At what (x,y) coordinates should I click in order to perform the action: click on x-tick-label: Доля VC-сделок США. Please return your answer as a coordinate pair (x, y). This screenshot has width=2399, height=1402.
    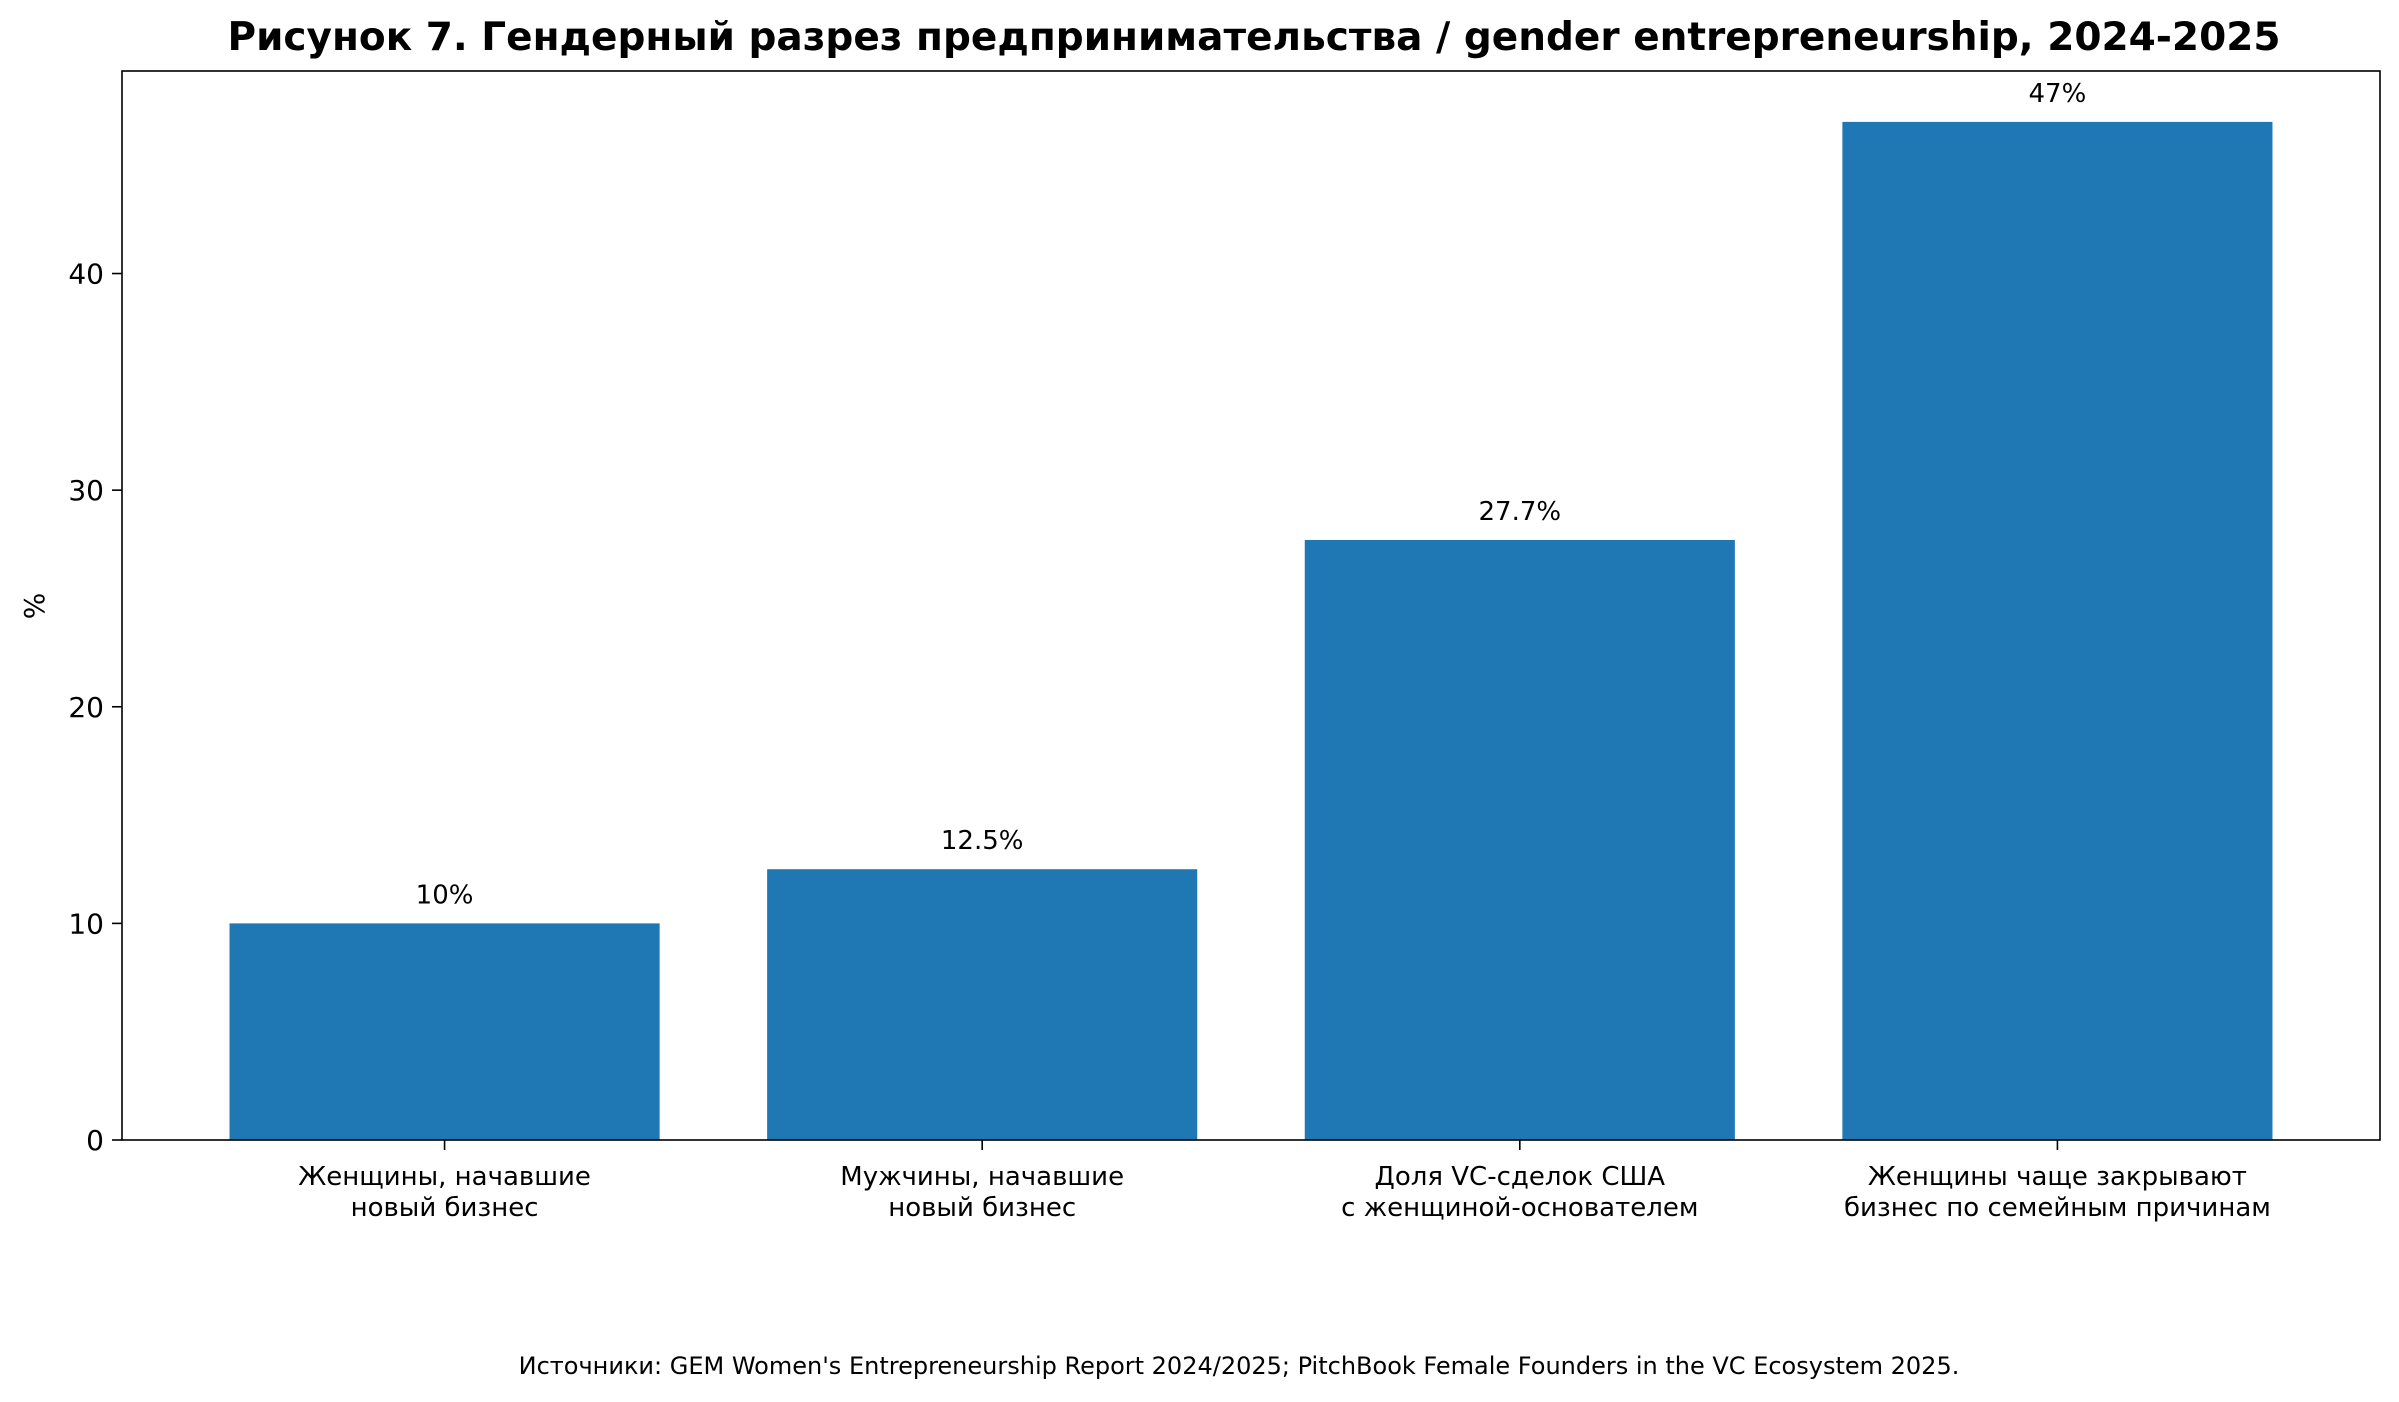
    Looking at the image, I should click on (1520, 1177).